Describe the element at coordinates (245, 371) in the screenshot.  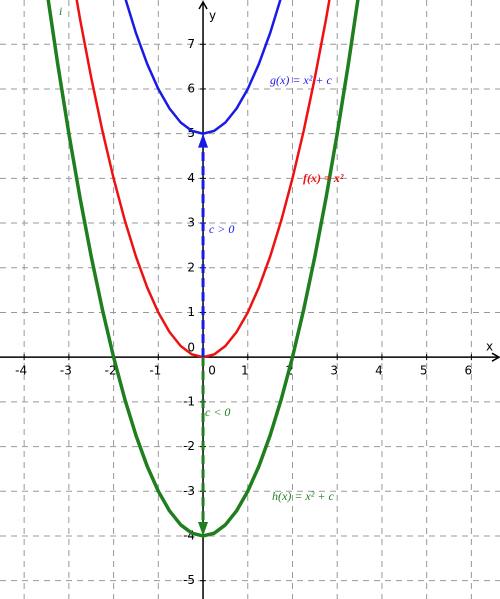
I see `x-tick-label: 1` at that location.